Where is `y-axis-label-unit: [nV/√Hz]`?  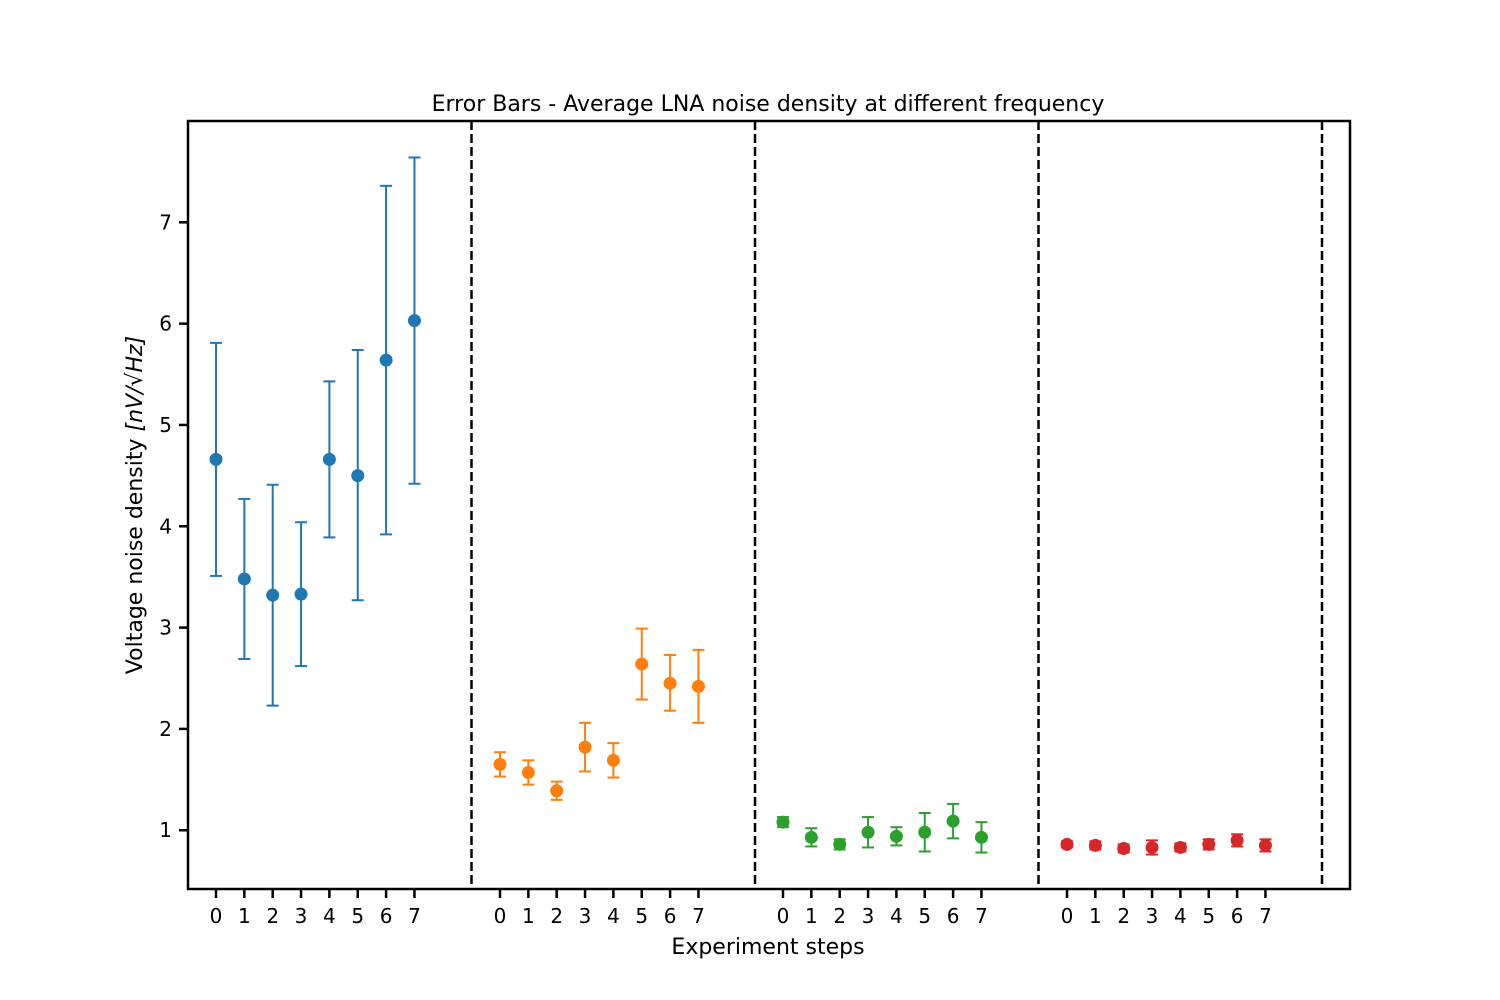
y-axis-label-unit: [nV/√Hz] is located at coordinates (135, 384).